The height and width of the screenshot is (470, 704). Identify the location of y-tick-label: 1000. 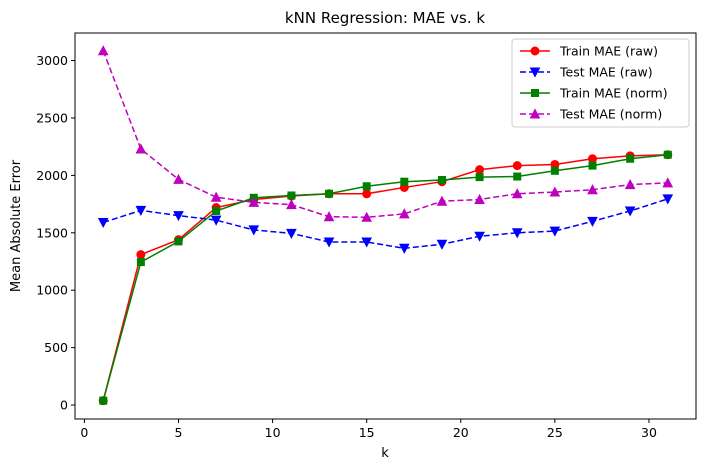
(52, 290).